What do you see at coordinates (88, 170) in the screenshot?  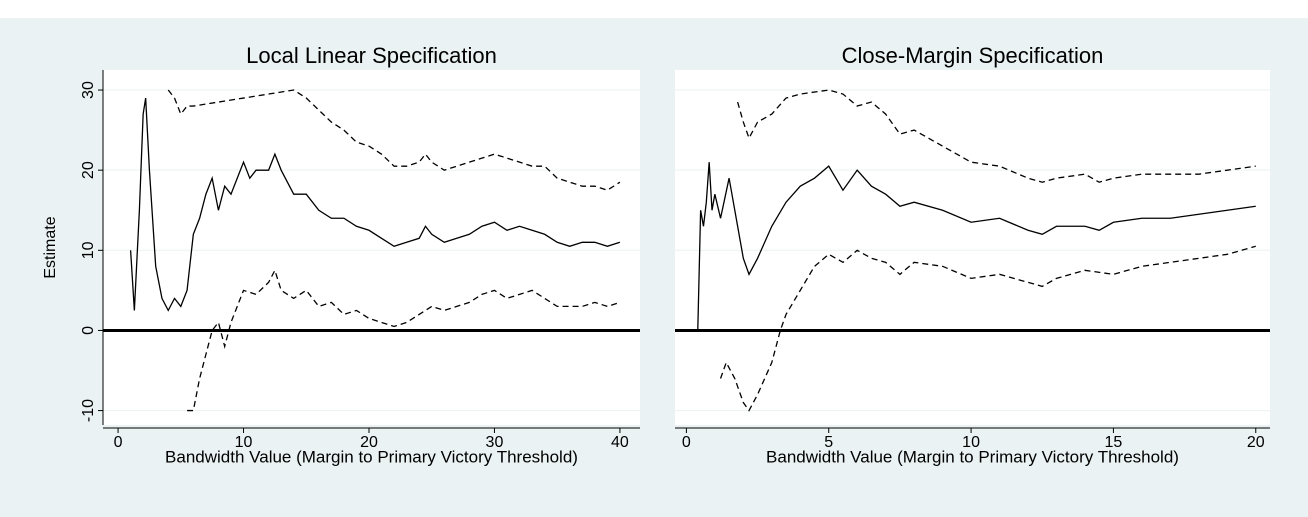 I see `y-tick-label: 20` at bounding box center [88, 170].